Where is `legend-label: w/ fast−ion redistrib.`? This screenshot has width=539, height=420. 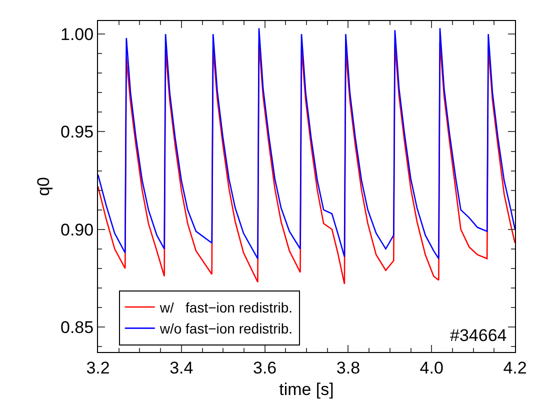 legend-label: w/ fast−ion redistrib. is located at coordinates (225, 307).